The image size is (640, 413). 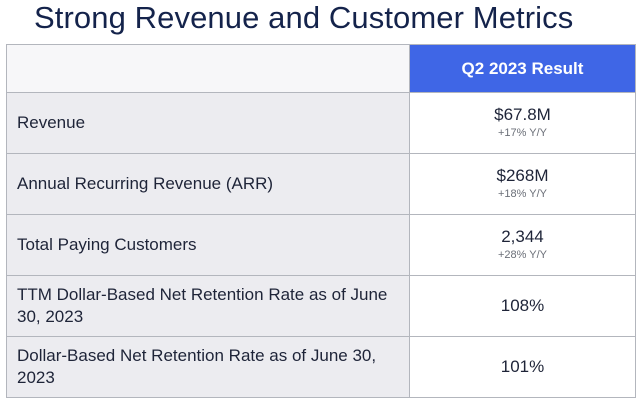 I want to click on row-value-cell: 108%, so click(x=522, y=306).